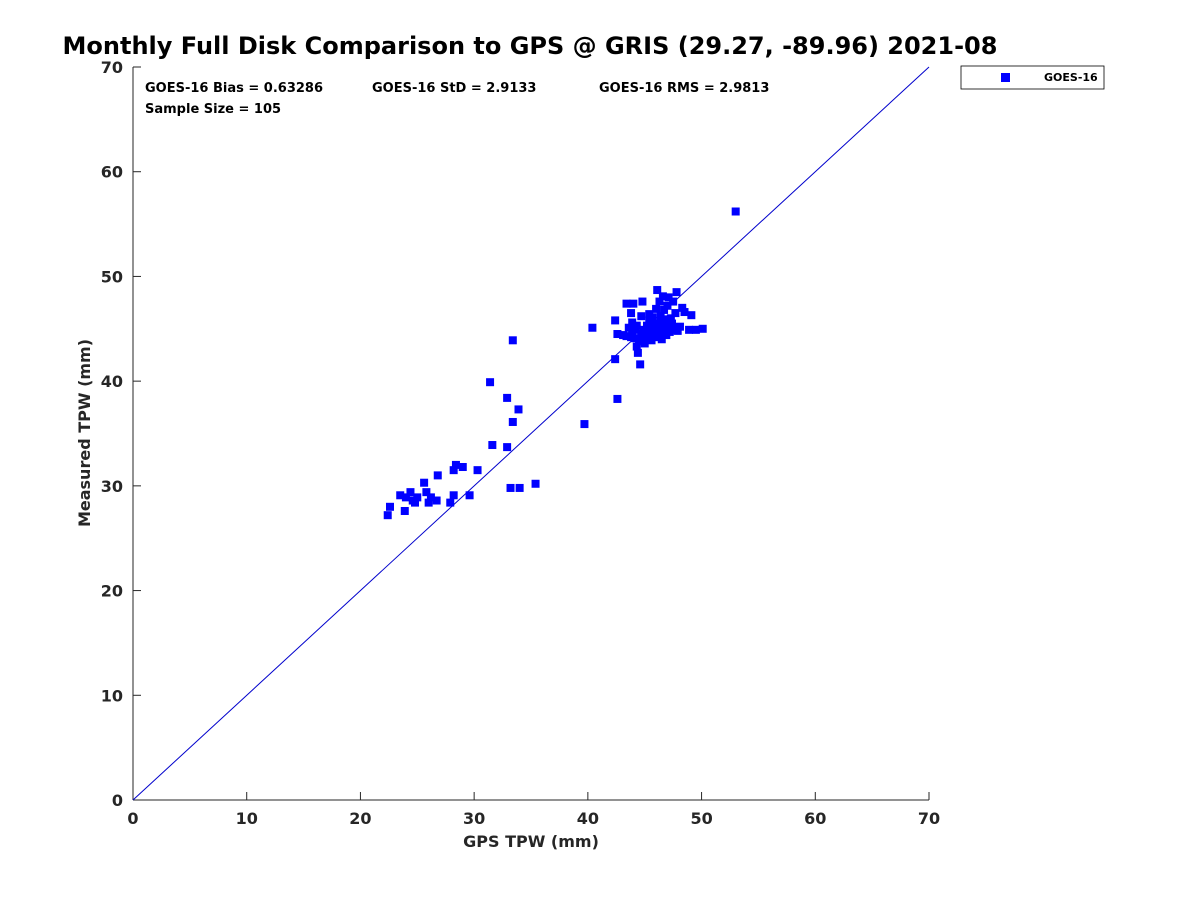  What do you see at coordinates (1071, 77) in the screenshot?
I see `legend-label: GOES-16` at bounding box center [1071, 77].